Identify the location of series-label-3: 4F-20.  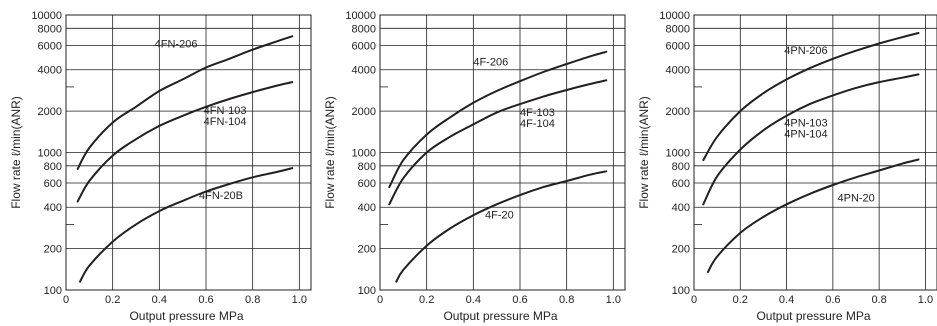
(499, 216).